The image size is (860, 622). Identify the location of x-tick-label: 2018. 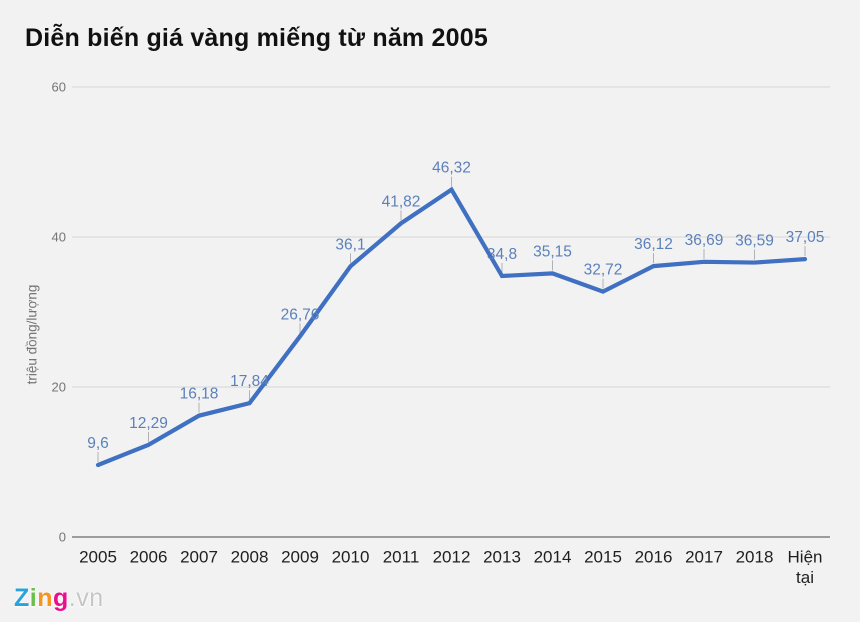
(755, 557).